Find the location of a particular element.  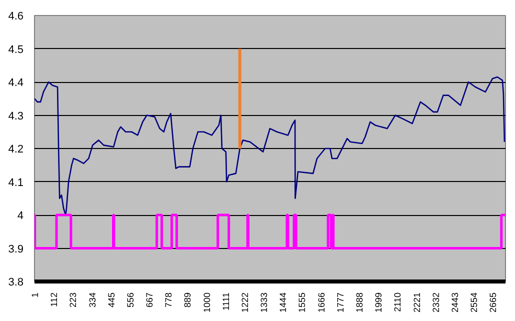

y-tick-label: 4.3 is located at coordinates (16, 116).